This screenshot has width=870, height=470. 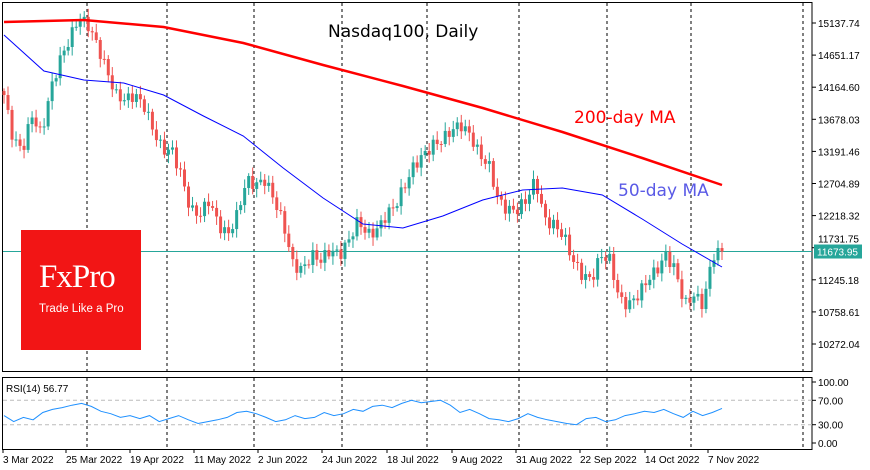 What do you see at coordinates (830, 401) in the screenshot?
I see `rsi-tick-label: 70.00` at bounding box center [830, 401].